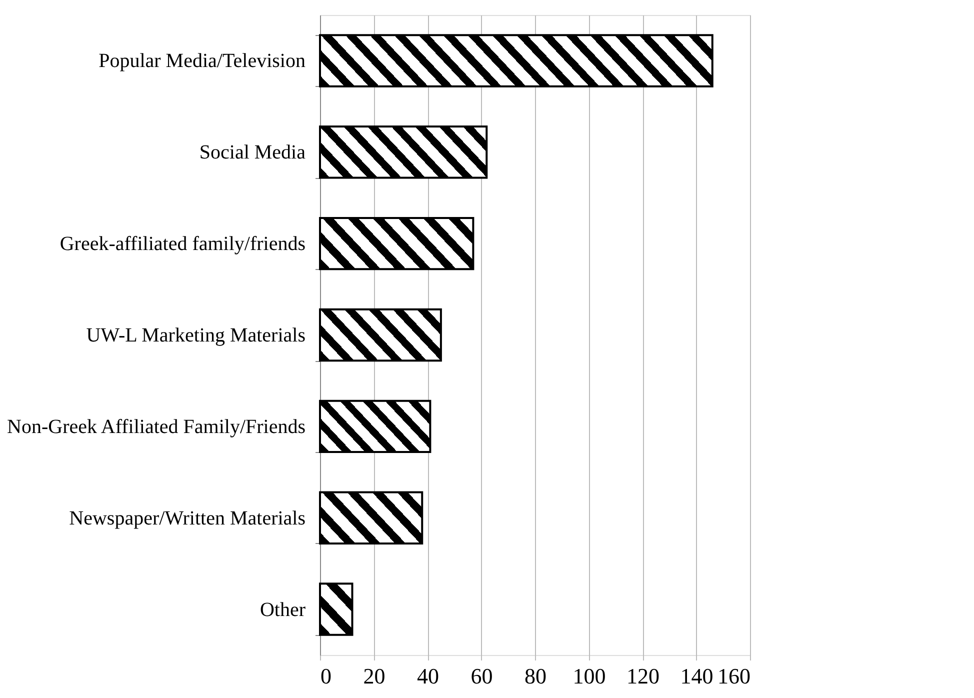 The height and width of the screenshot is (698, 974). I want to click on y-tick-label: Social Media, so click(252, 153).